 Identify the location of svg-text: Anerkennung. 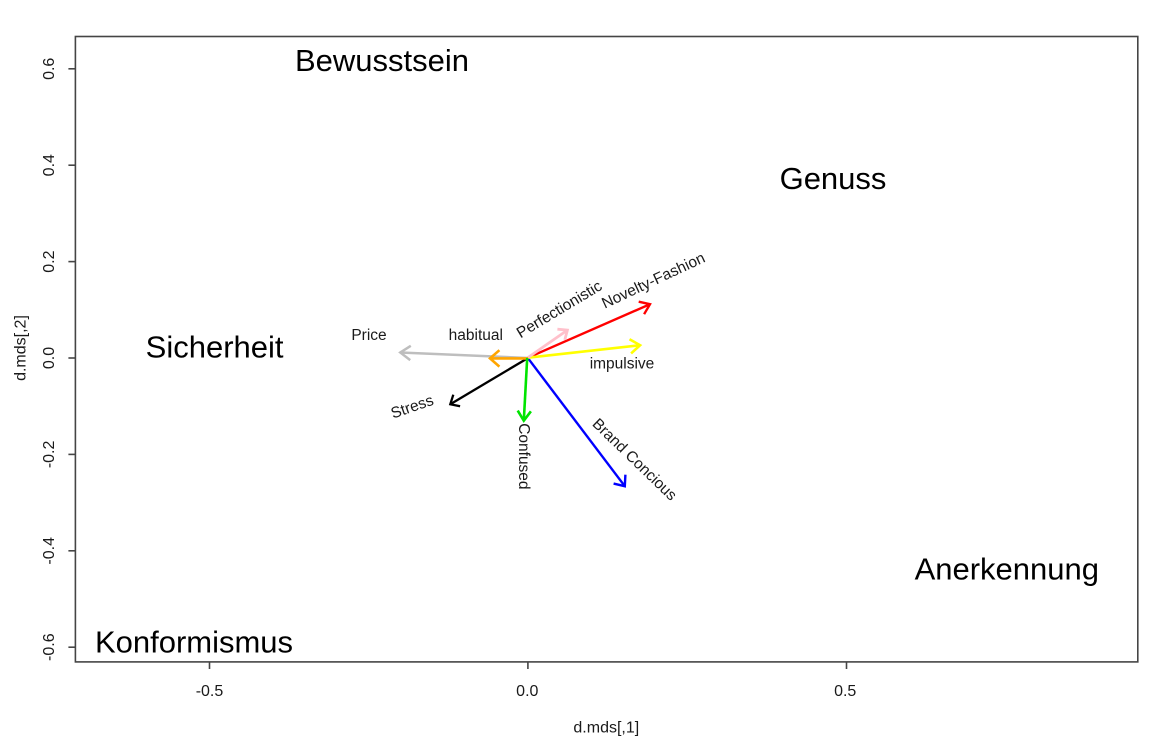
(1007, 568).